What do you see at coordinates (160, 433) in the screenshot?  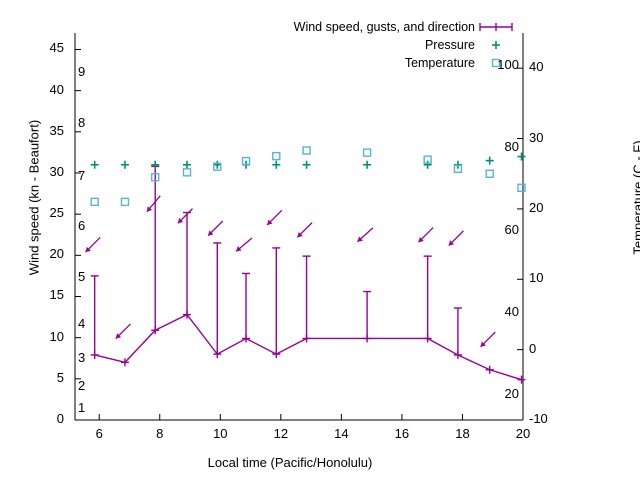 I see `x-tick-label: 8` at bounding box center [160, 433].